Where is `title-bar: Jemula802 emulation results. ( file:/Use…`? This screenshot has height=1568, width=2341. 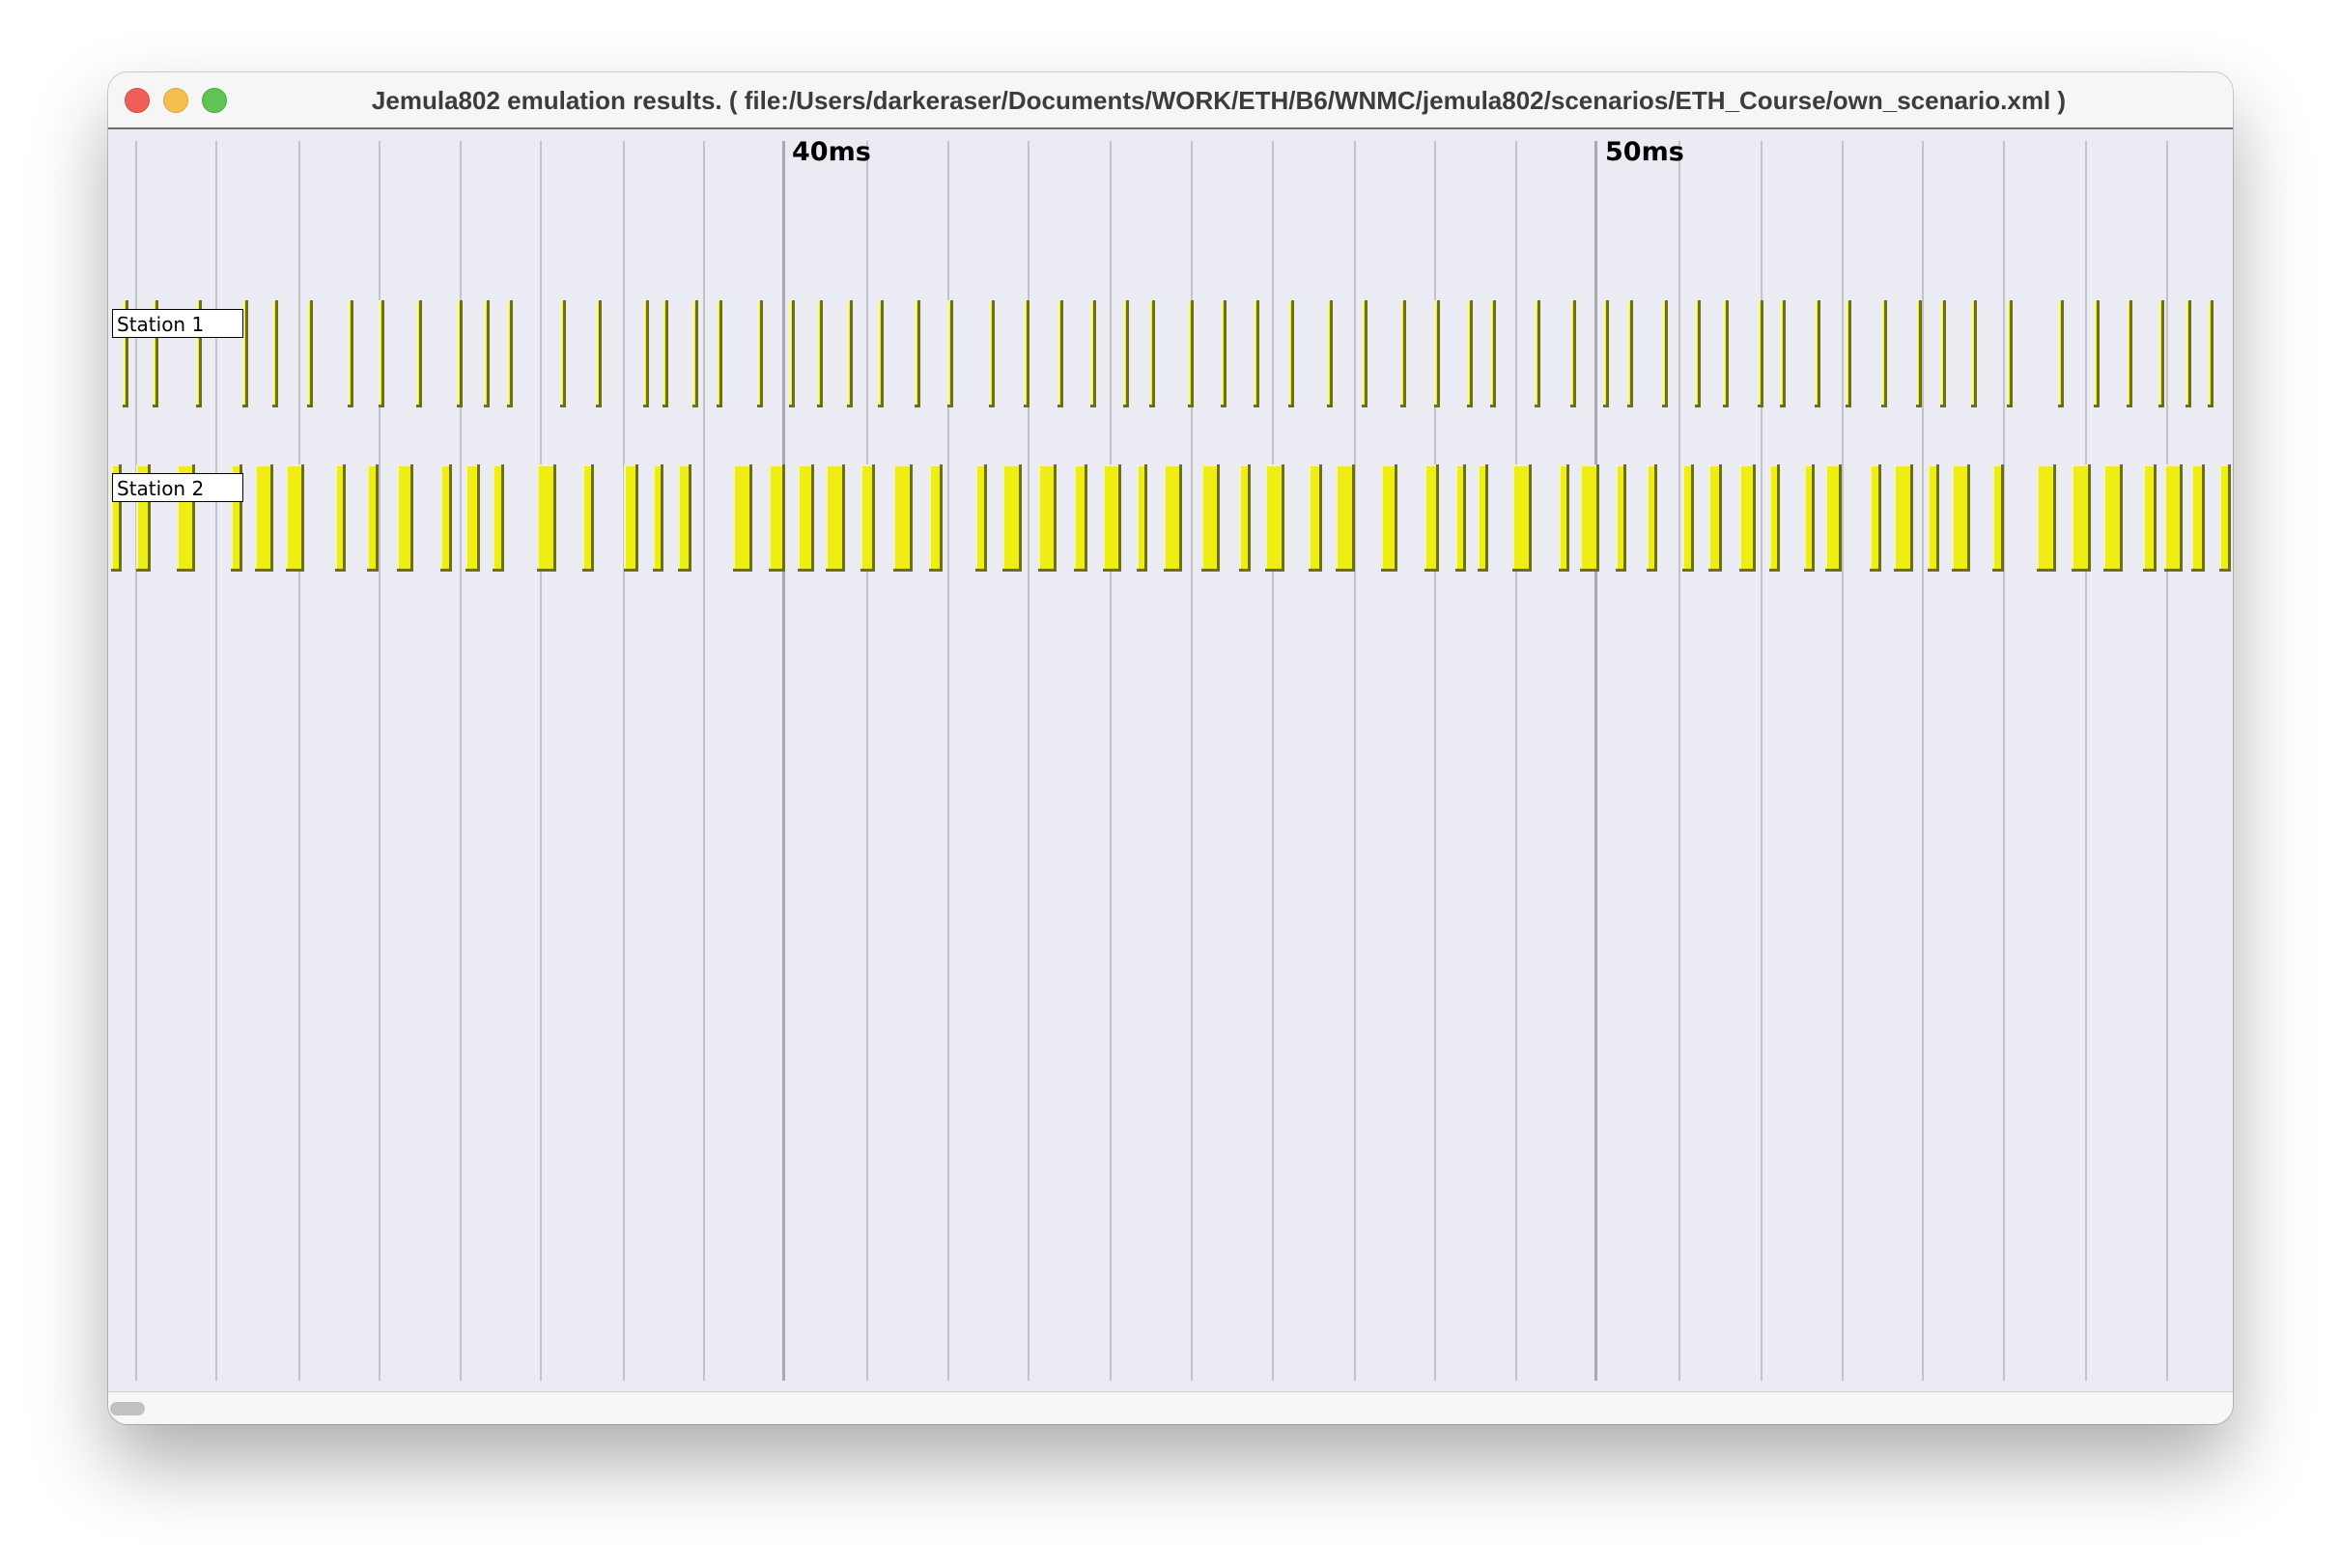 title-bar: Jemula802 emulation results. ( file:/Use… is located at coordinates (1170, 101).